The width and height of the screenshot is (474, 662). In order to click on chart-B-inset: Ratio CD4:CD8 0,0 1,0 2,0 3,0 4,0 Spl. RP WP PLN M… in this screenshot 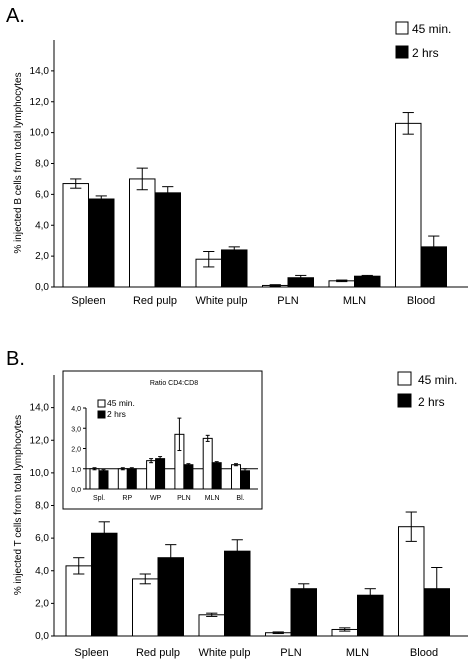, I will do `click(162, 440)`.